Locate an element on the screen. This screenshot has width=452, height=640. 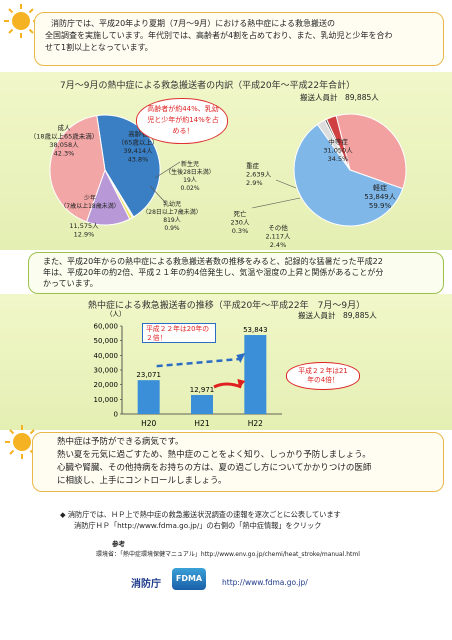
slice-label: 乳幼児 is located at coordinates (172, 204).